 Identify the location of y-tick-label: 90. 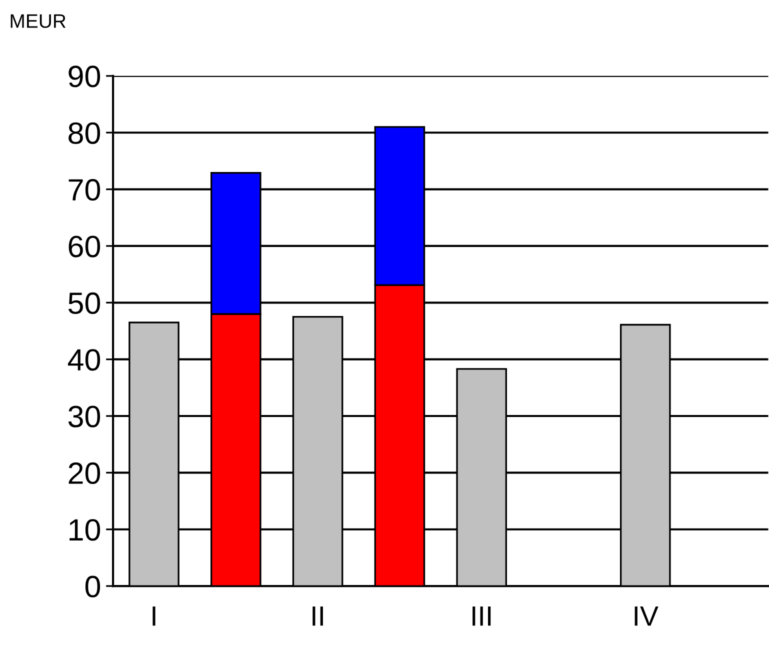
(84, 77).